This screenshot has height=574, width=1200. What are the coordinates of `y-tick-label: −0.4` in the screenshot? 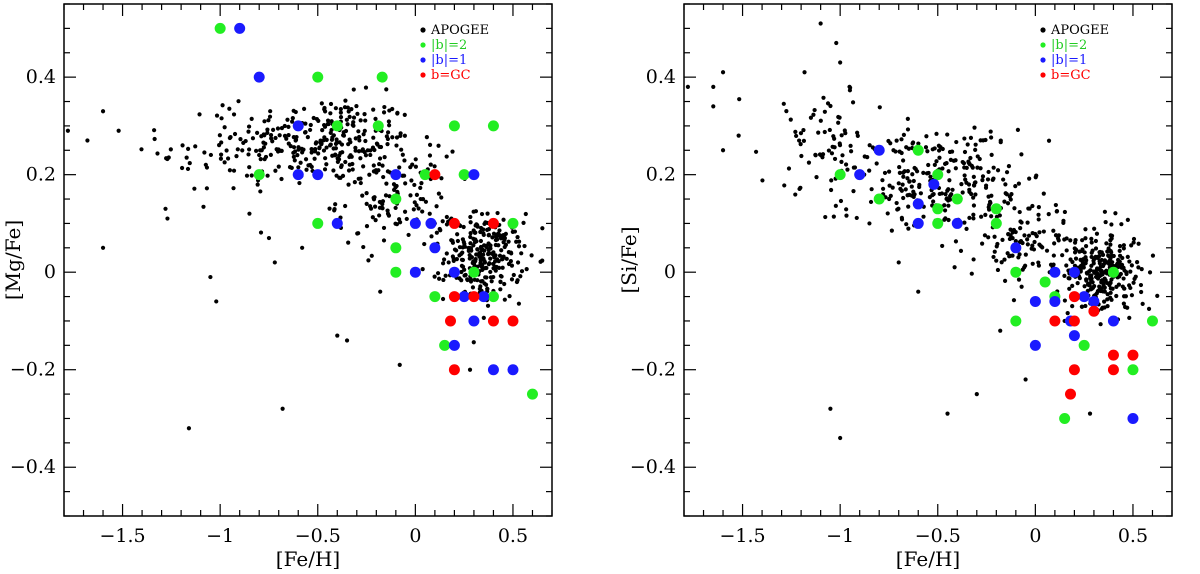 It's located at (653, 467).